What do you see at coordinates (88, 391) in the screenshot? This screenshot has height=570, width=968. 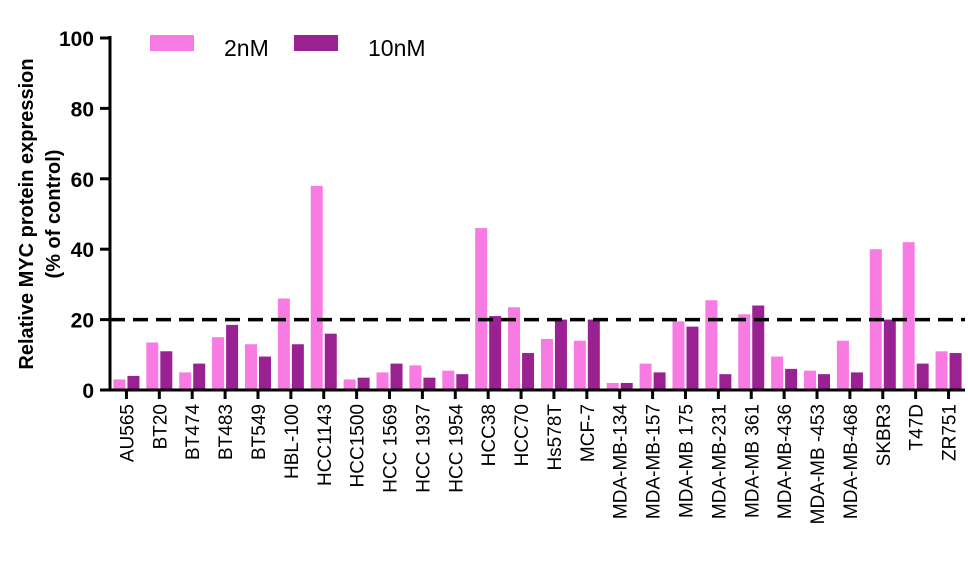 I see `y-tick-label: 0` at bounding box center [88, 391].